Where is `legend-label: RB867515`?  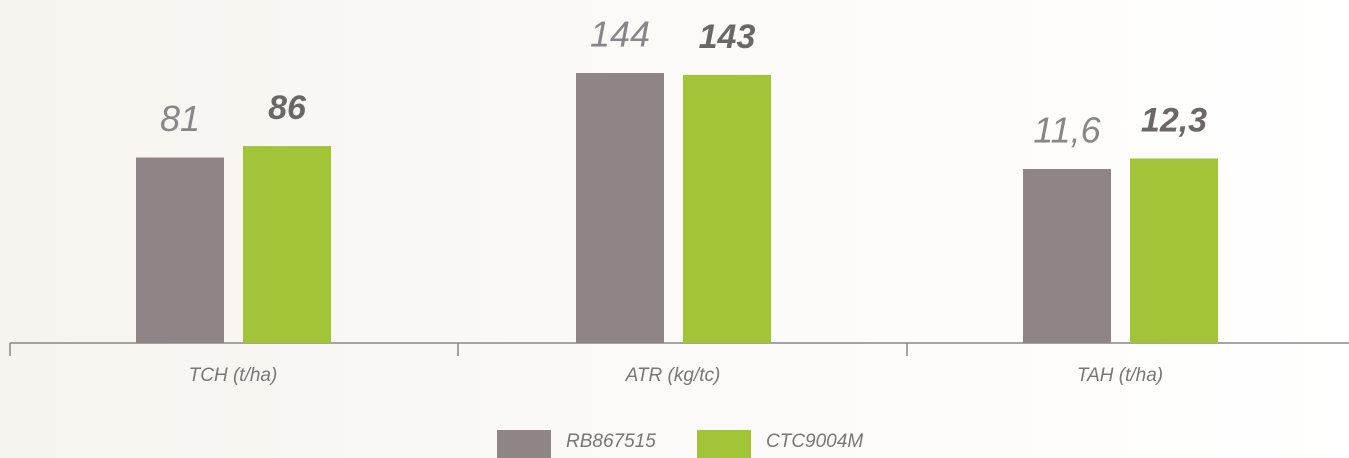
legend-label: RB867515 is located at coordinates (611, 441).